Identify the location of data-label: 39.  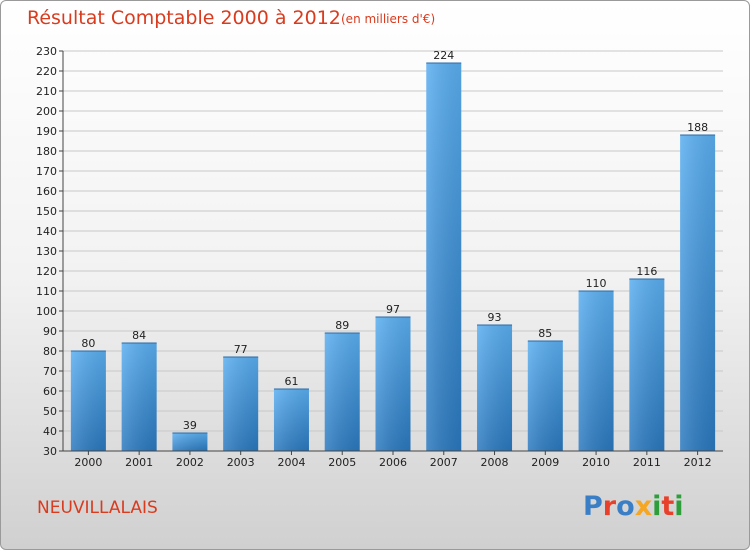
(190, 425).